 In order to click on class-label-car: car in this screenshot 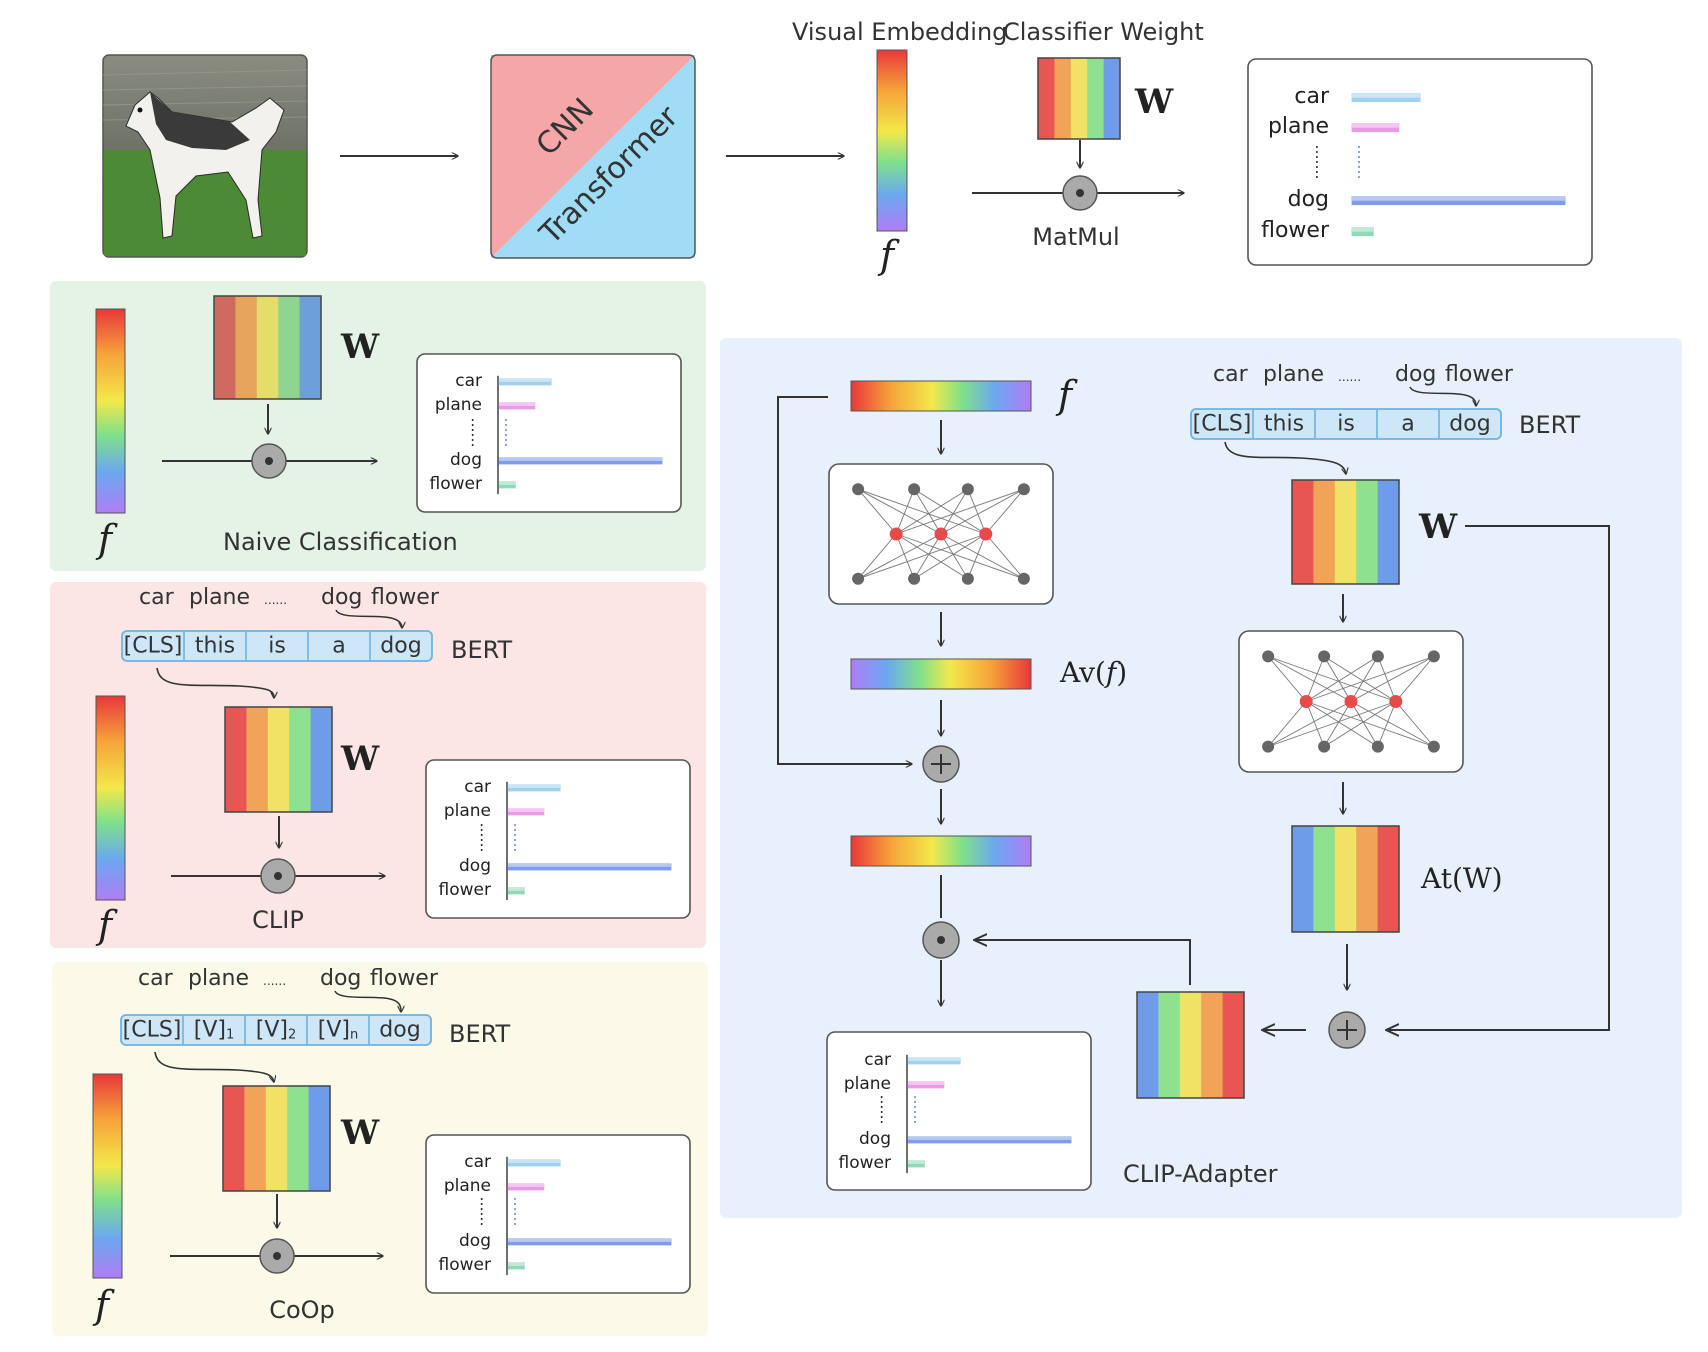, I will do `click(477, 787)`.